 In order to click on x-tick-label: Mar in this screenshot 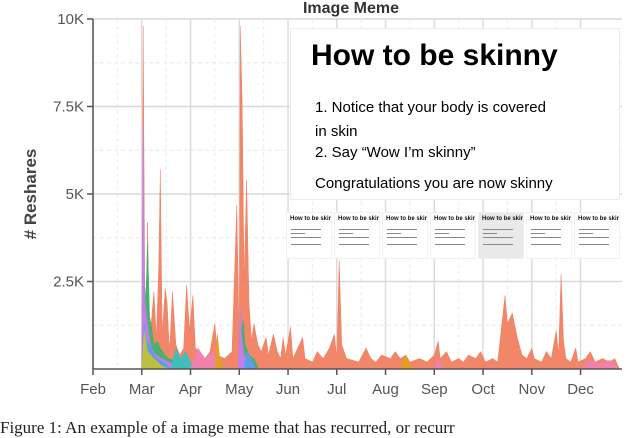, I will do `click(142, 389)`.